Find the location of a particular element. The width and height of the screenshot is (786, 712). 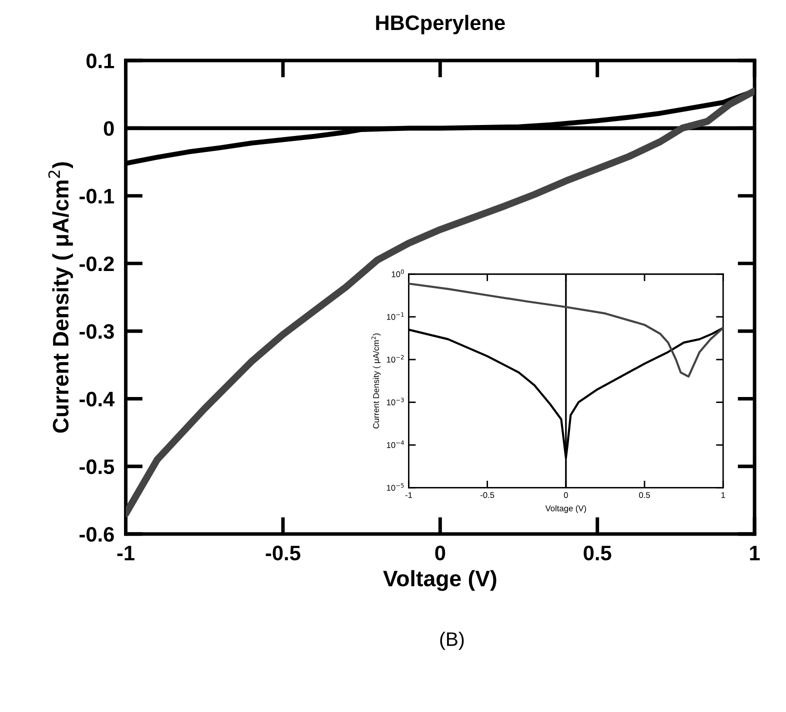

y-tick-label: 10$^{−1}$ is located at coordinates (395, 316).